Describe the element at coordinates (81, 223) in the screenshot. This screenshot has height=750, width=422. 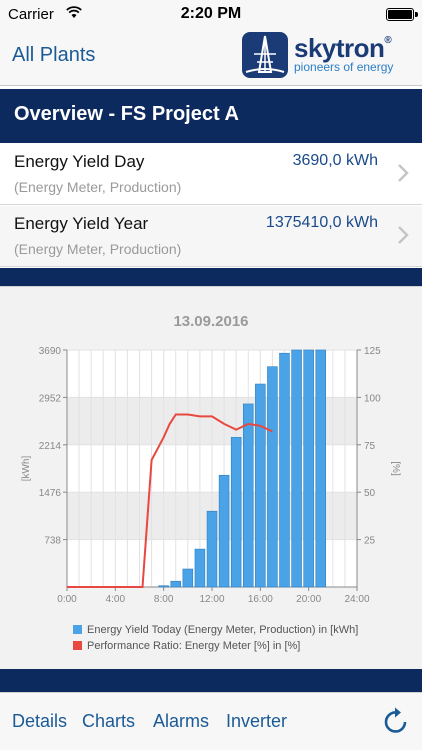
I see `row-label: Energy Yield Year` at that location.